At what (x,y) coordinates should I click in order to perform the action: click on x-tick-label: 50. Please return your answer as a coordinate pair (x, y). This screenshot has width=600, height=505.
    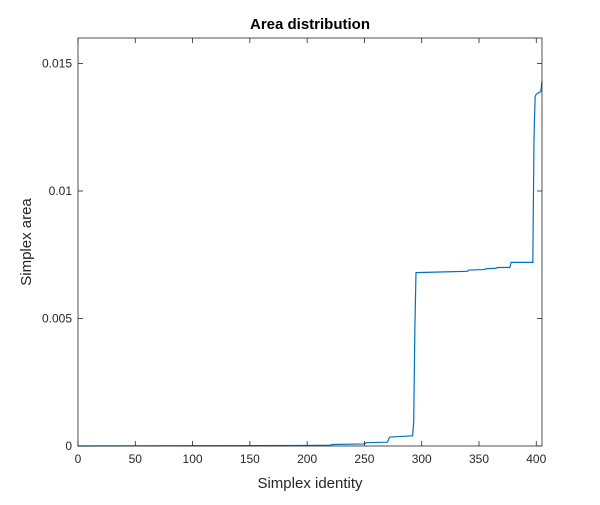
    Looking at the image, I should click on (136, 459).